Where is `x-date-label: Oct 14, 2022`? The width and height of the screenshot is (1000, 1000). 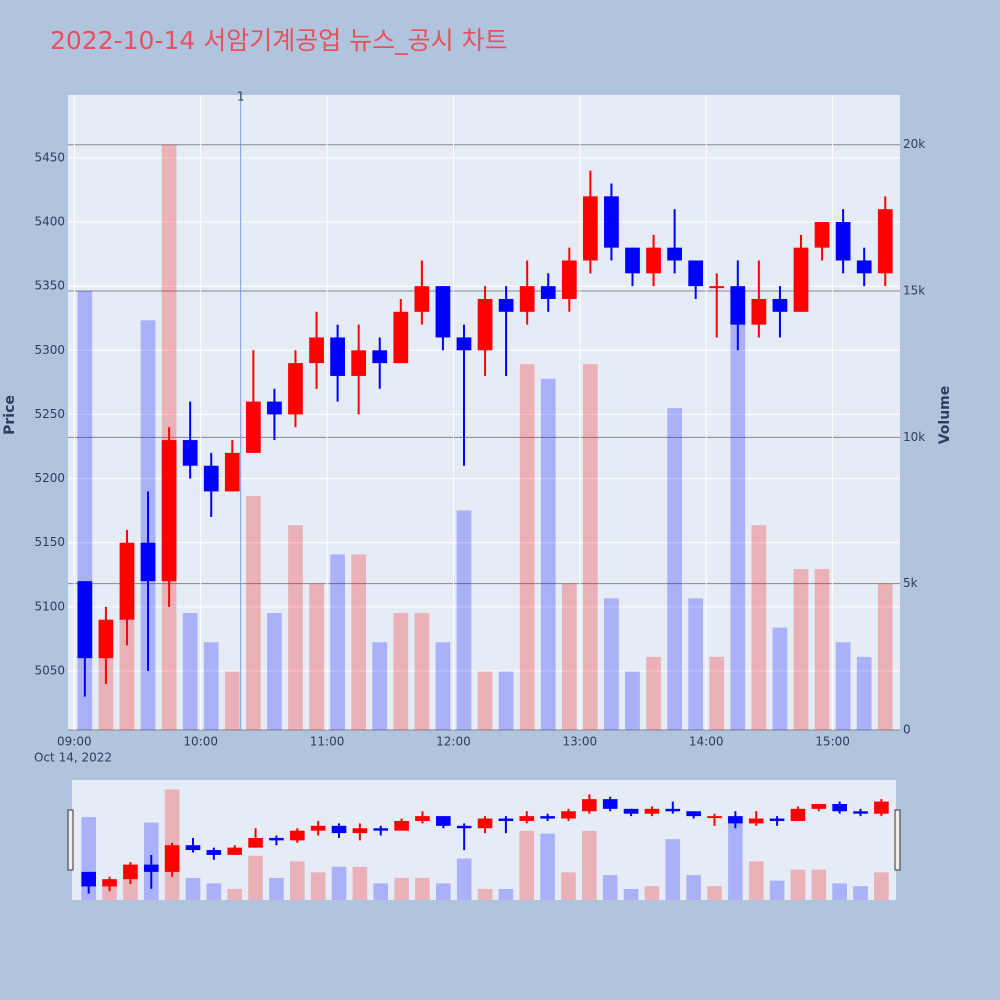 x-date-label: Oct 14, 2022 is located at coordinates (73, 758).